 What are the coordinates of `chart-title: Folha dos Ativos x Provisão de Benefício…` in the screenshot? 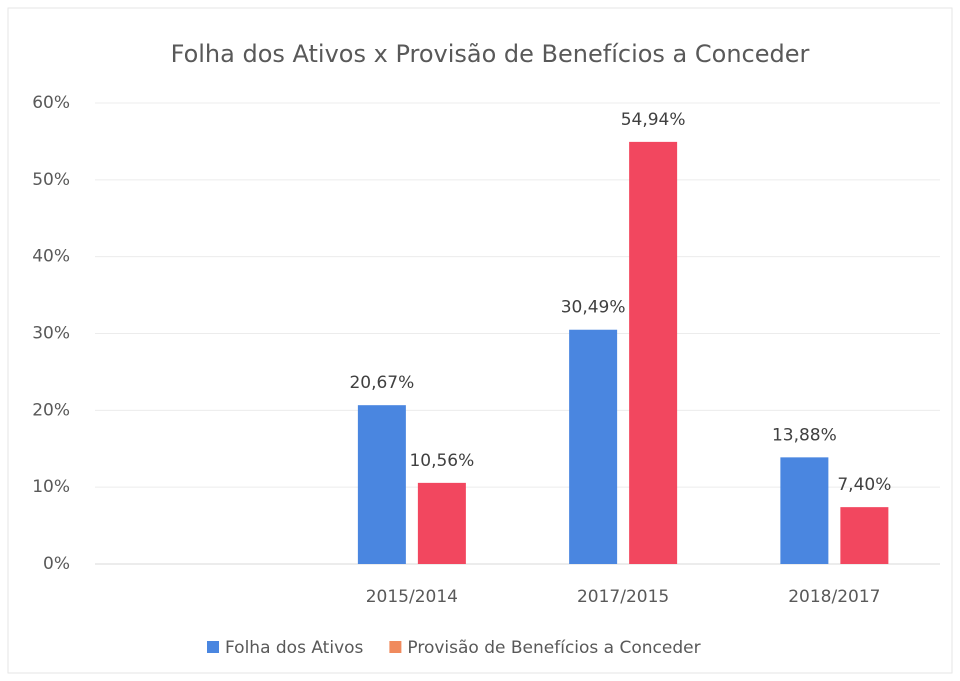 It's located at (490, 54).